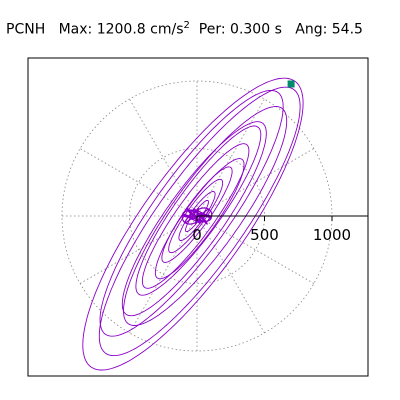 The image size is (400, 400). I want to click on orbit-center-tangle, so click(197, 216).